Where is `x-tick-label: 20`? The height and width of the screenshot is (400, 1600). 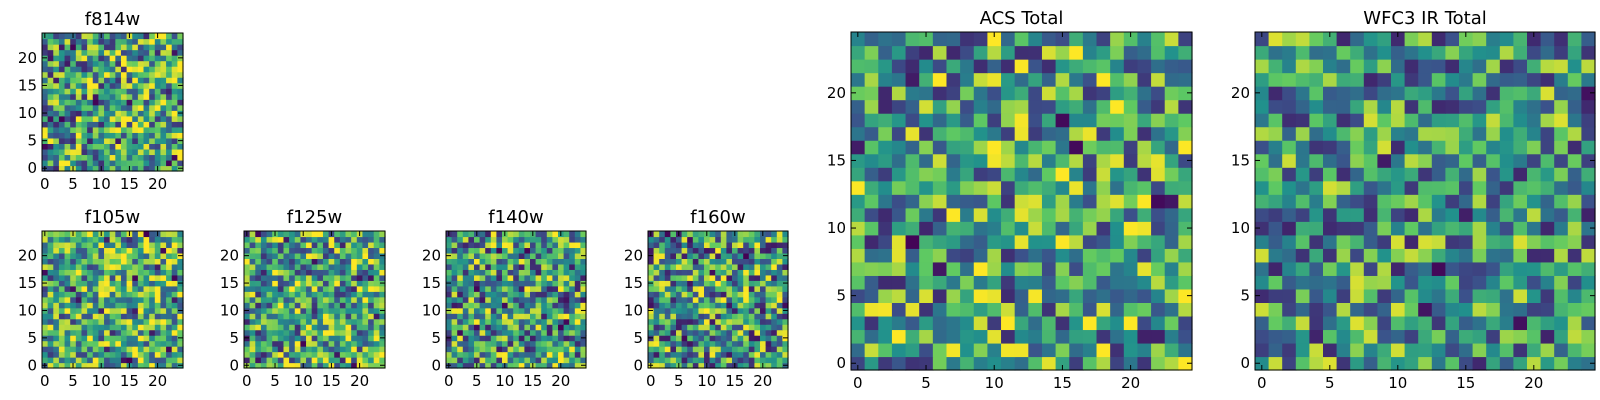
x-tick-label: 20 is located at coordinates (157, 381).